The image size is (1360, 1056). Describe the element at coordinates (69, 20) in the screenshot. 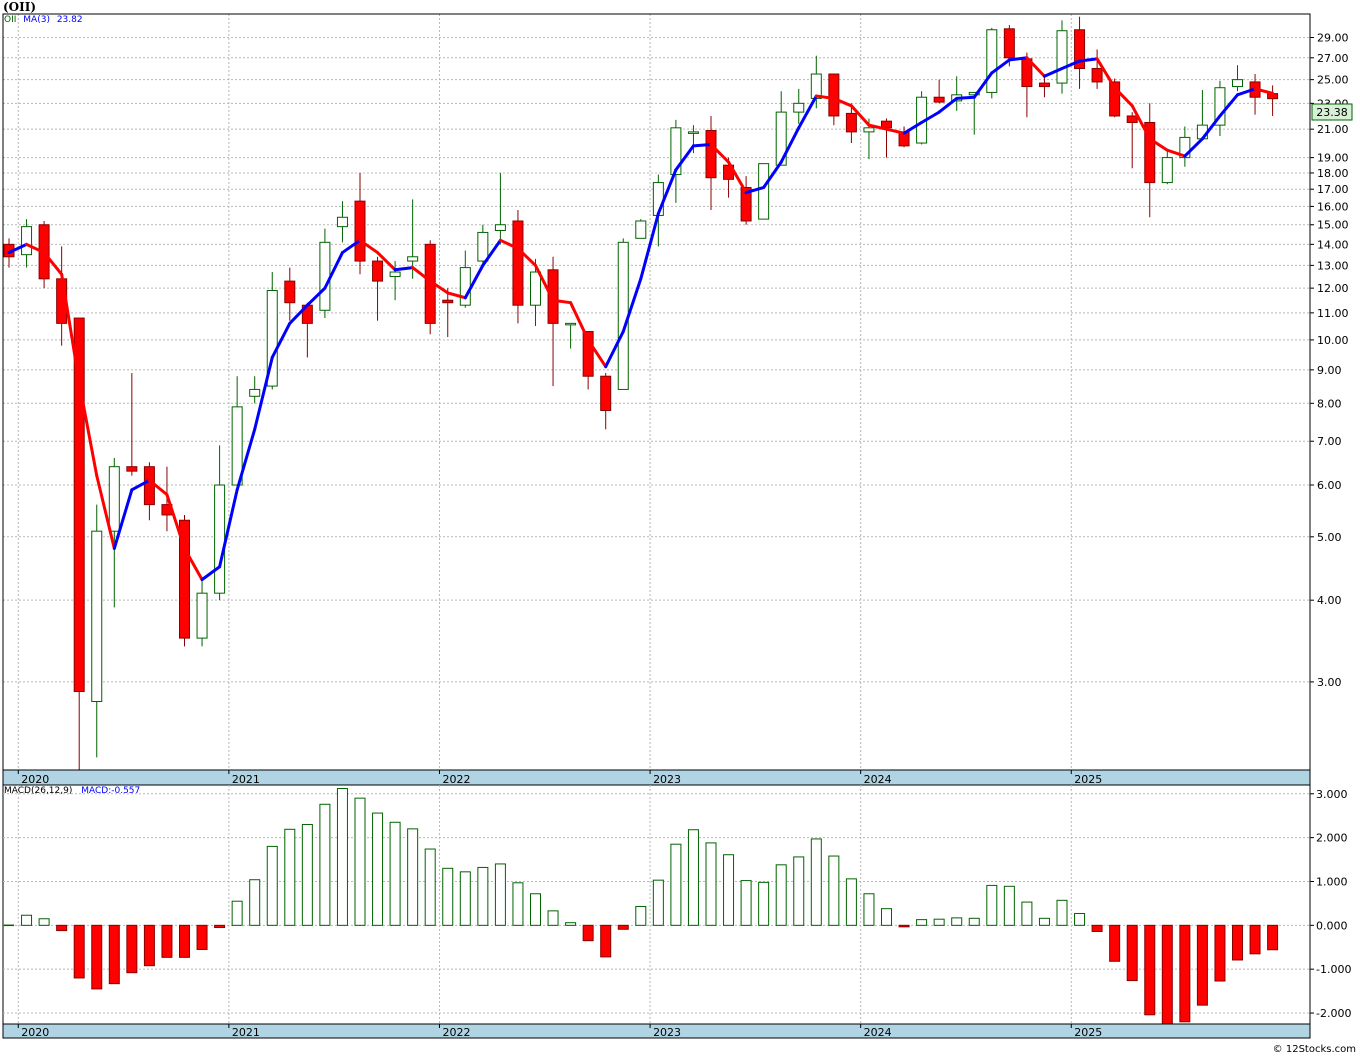

I see `legend-ma-value: 23.82` at that location.